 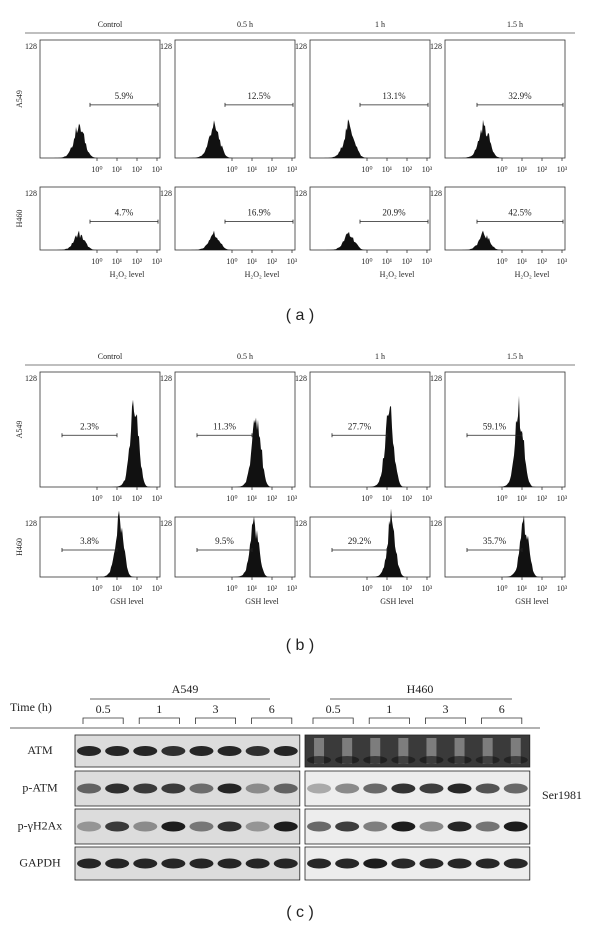 What do you see at coordinates (515, 24) in the screenshot?
I see `column-header: 1.5 h` at bounding box center [515, 24].